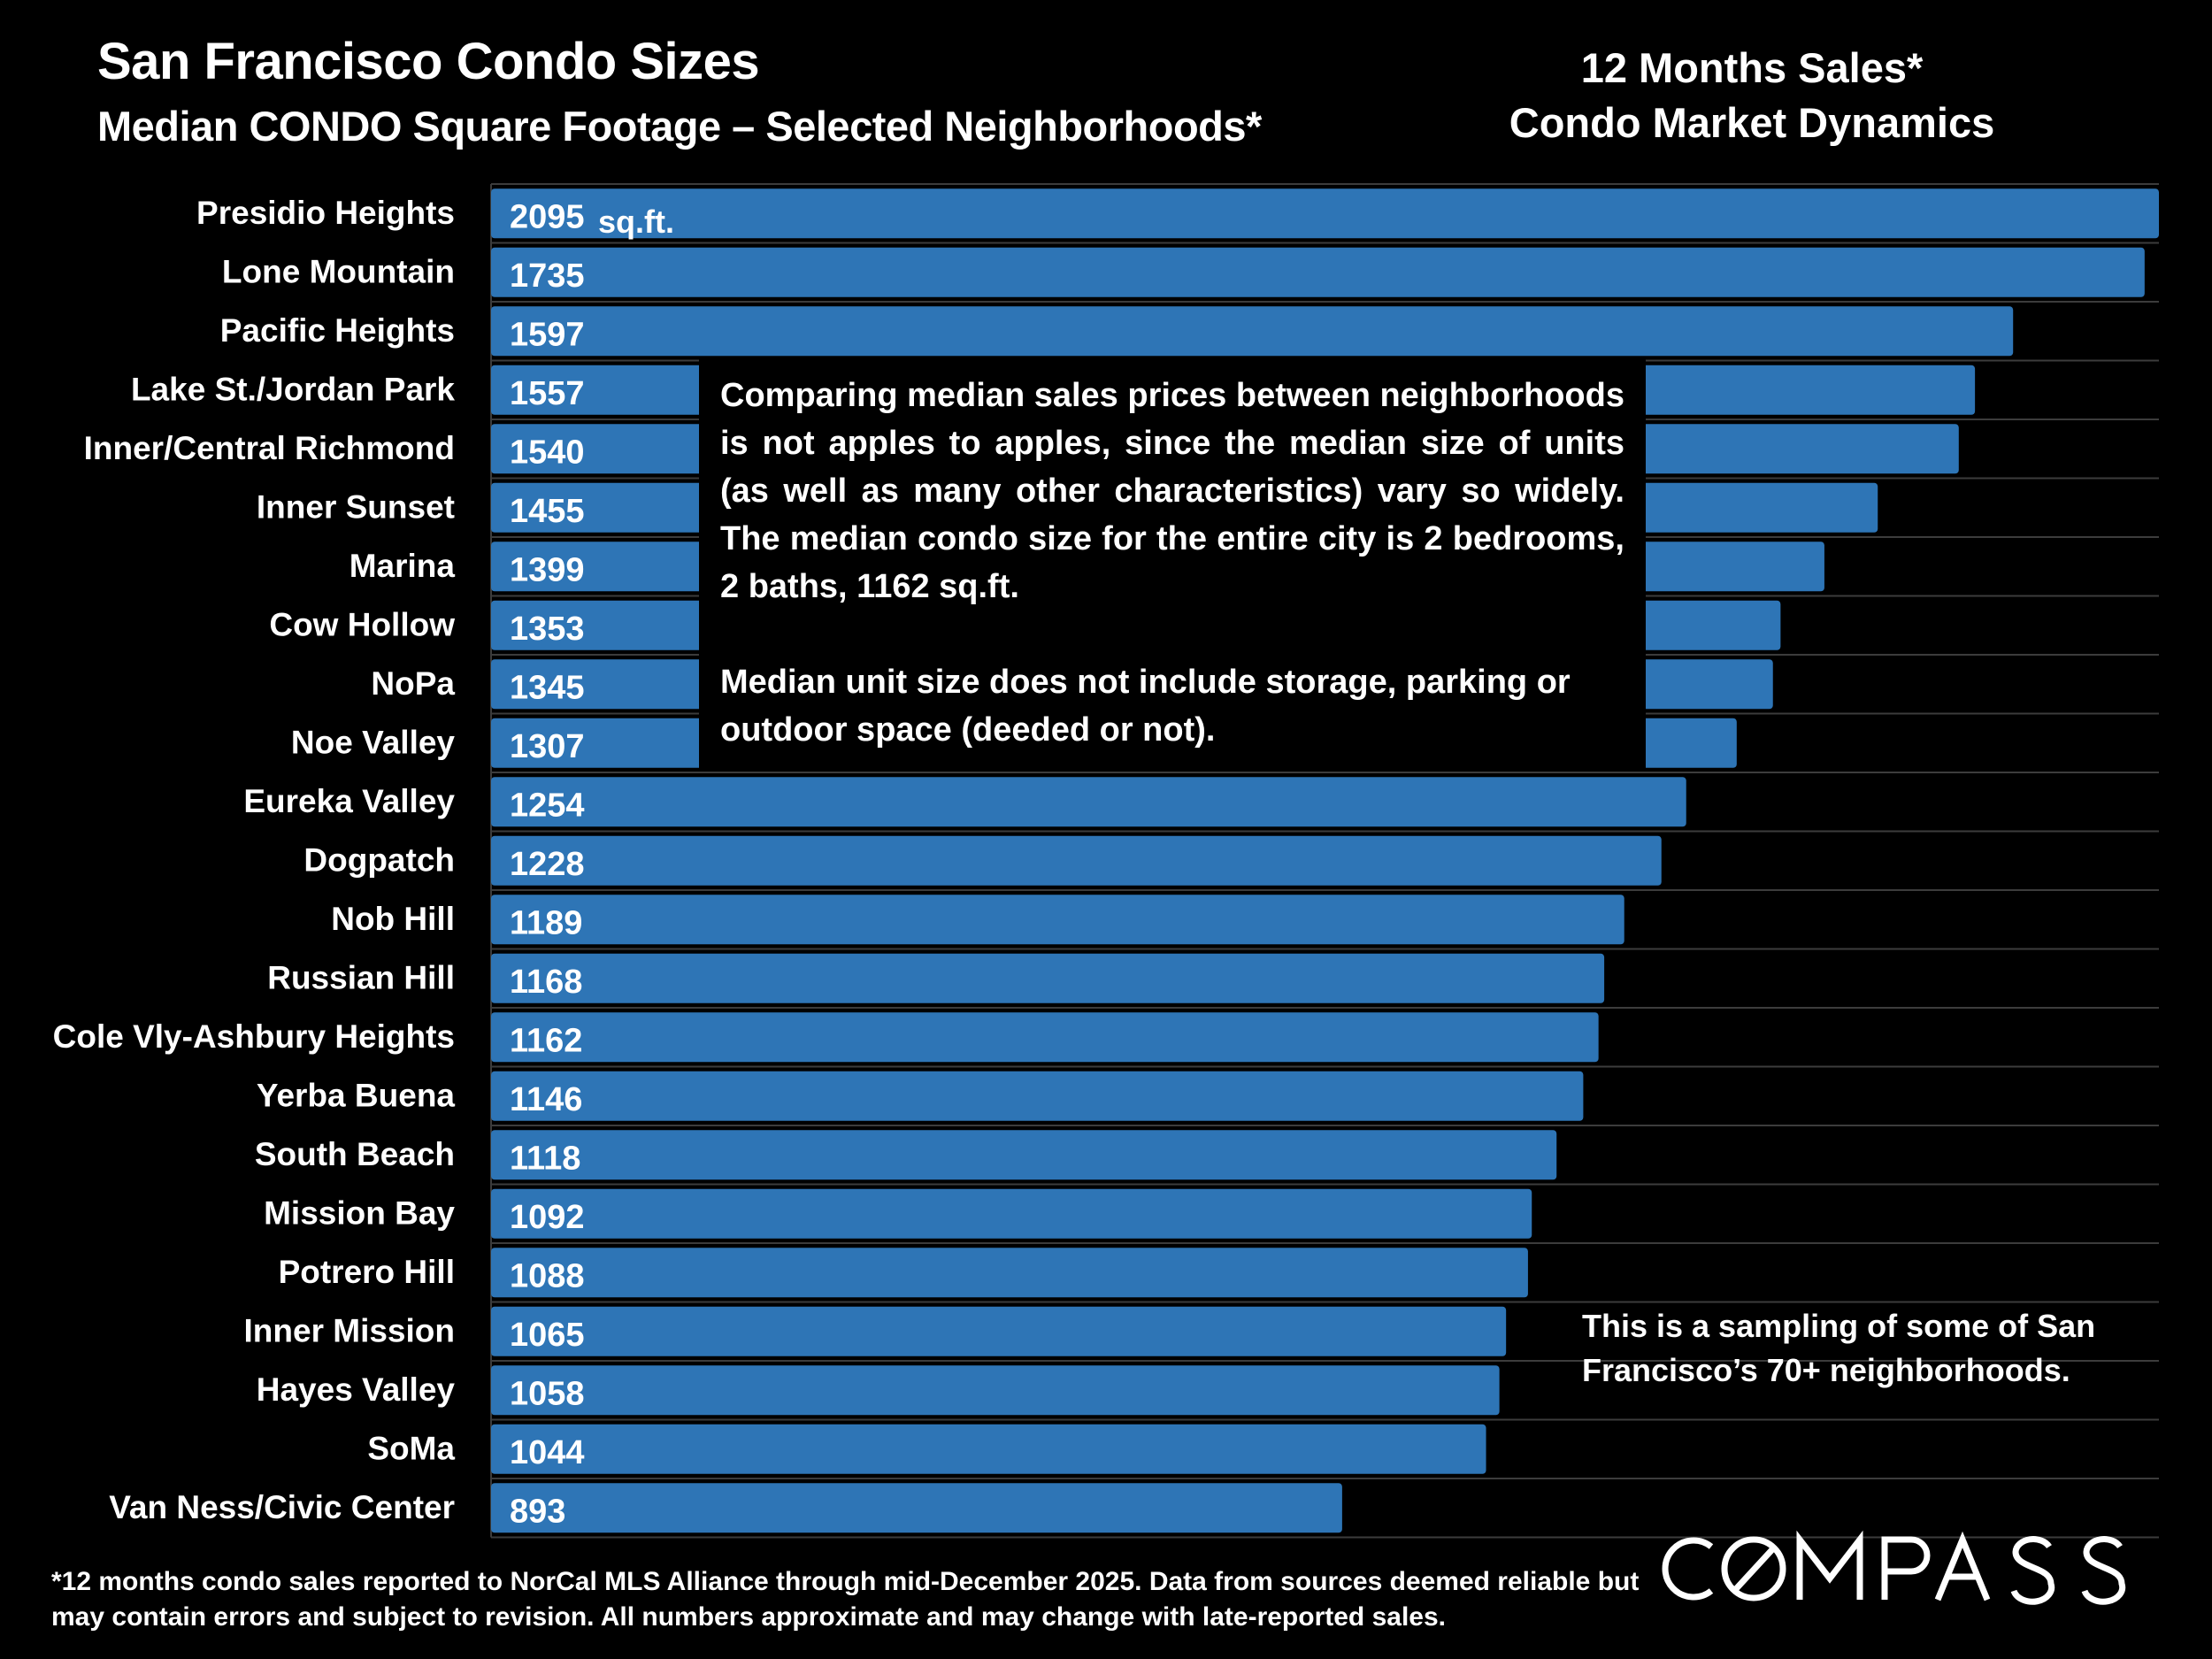  I want to click on category-label: Russian Hill, so click(361, 978).